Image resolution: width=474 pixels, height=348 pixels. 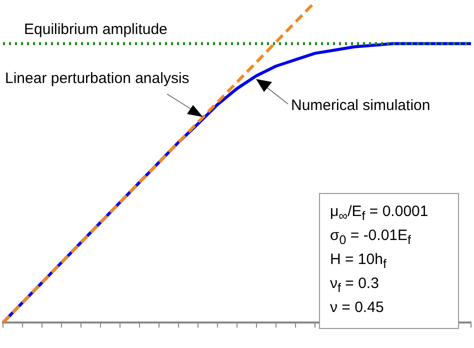 I want to click on annotation: σ$_{0}$ = -0.01E$_{f}$, so click(x=371, y=237).